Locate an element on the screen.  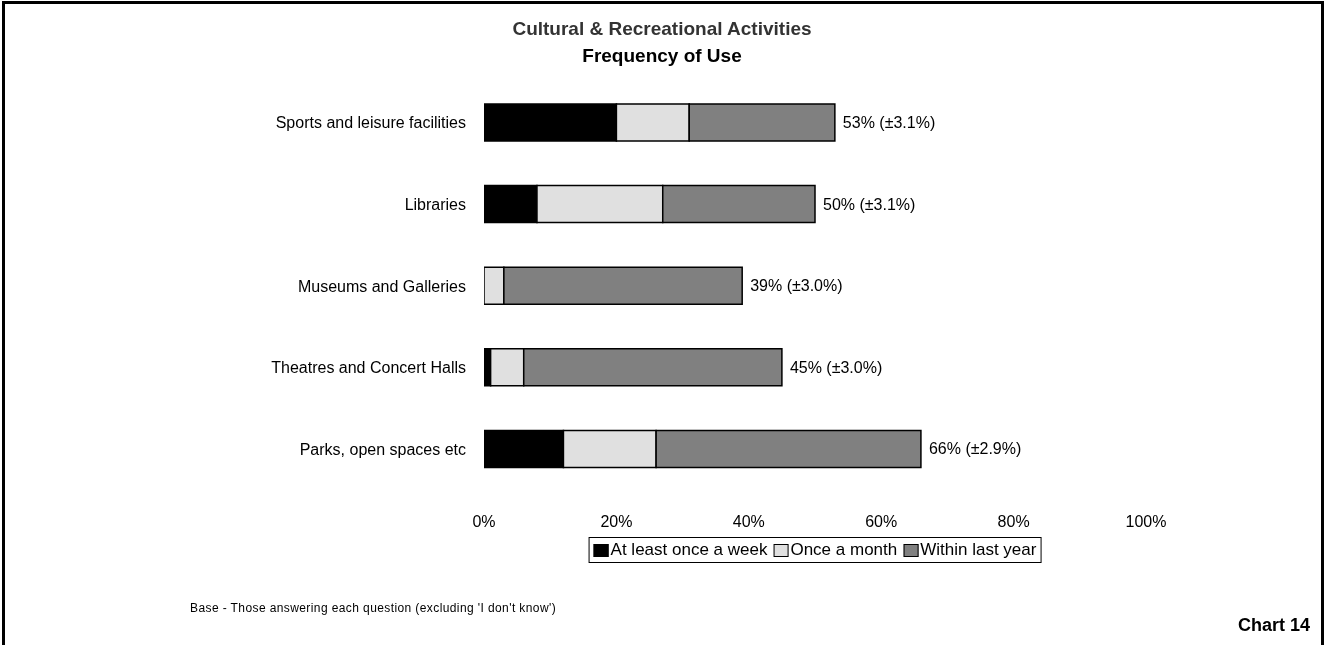
total-label: 66% (±2.9%) is located at coordinates (975, 449).